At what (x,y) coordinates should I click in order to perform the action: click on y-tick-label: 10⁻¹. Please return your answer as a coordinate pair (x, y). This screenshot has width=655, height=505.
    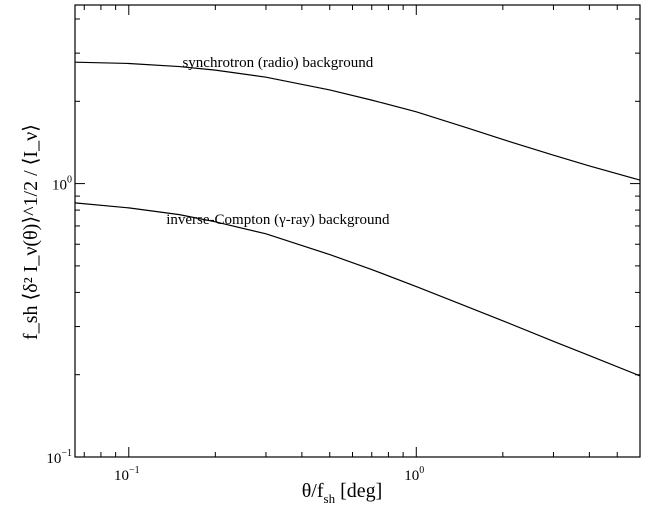
    Looking at the image, I should click on (59, 457).